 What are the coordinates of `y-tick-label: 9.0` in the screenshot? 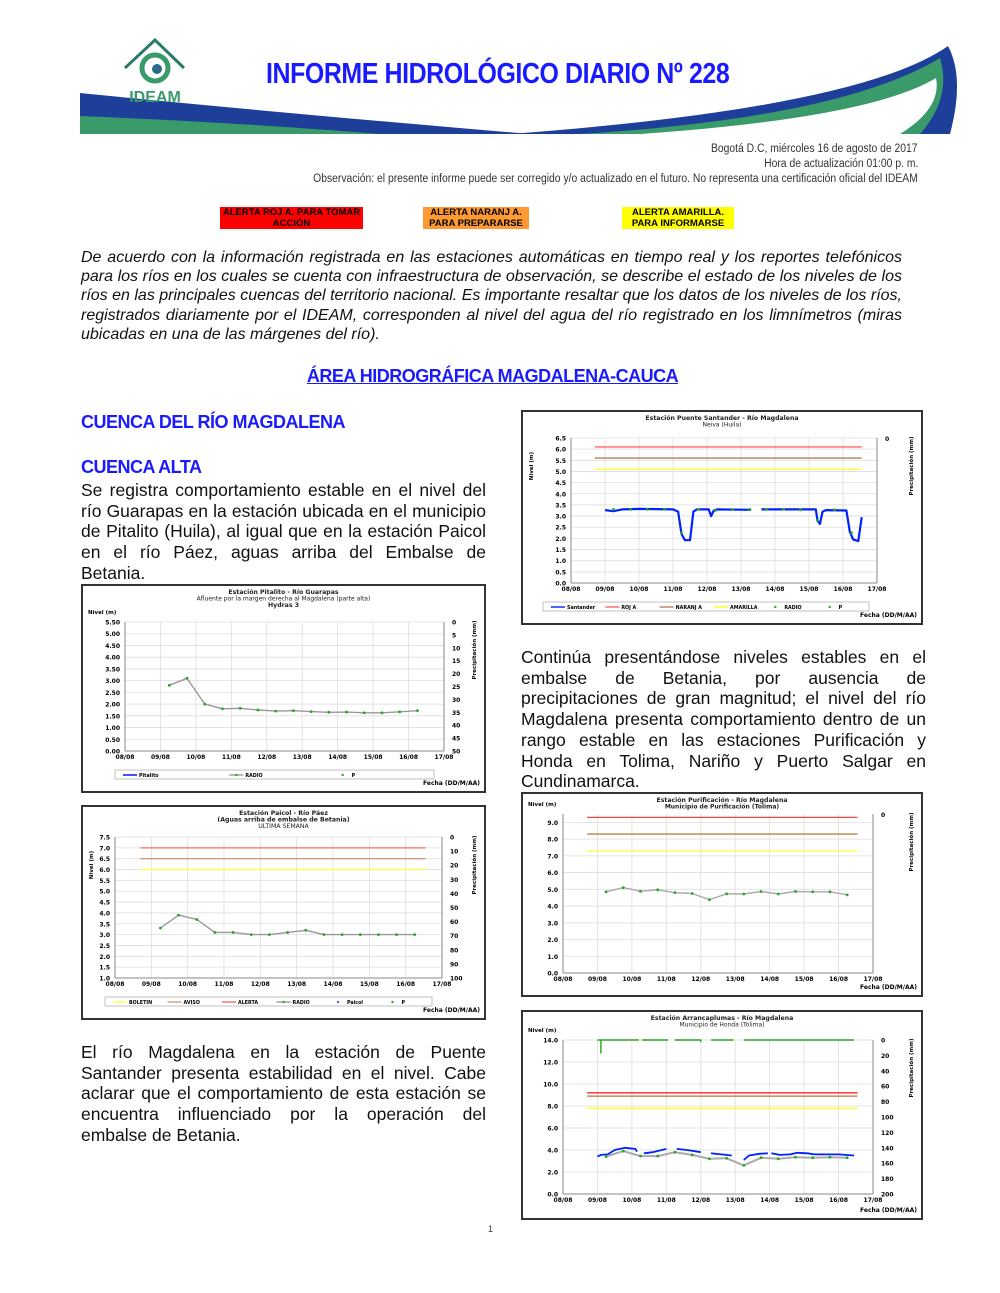 It's located at (552, 823).